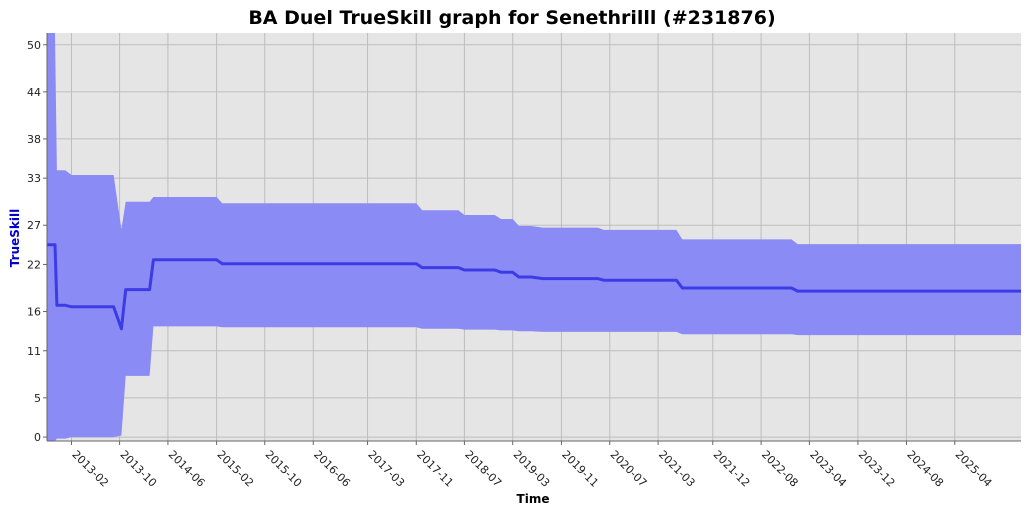 The image size is (1024, 512). Describe the element at coordinates (15, 238) in the screenshot. I see `y-axis-label: TrueSkill` at that location.